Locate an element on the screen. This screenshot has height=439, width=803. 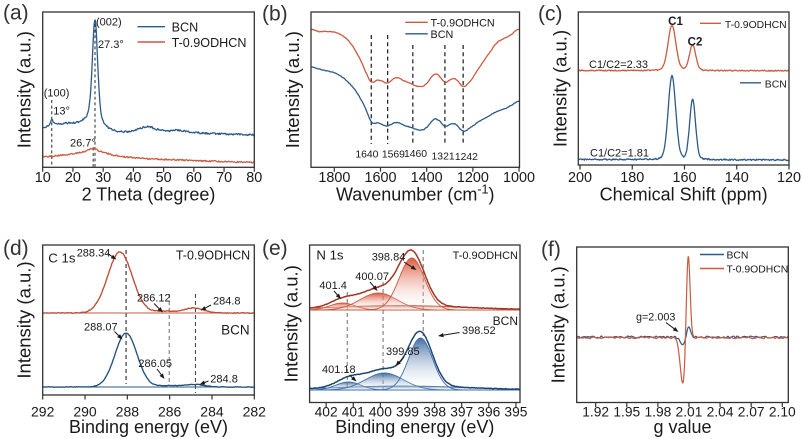
panel-b-label: (b) is located at coordinates (275, 14).